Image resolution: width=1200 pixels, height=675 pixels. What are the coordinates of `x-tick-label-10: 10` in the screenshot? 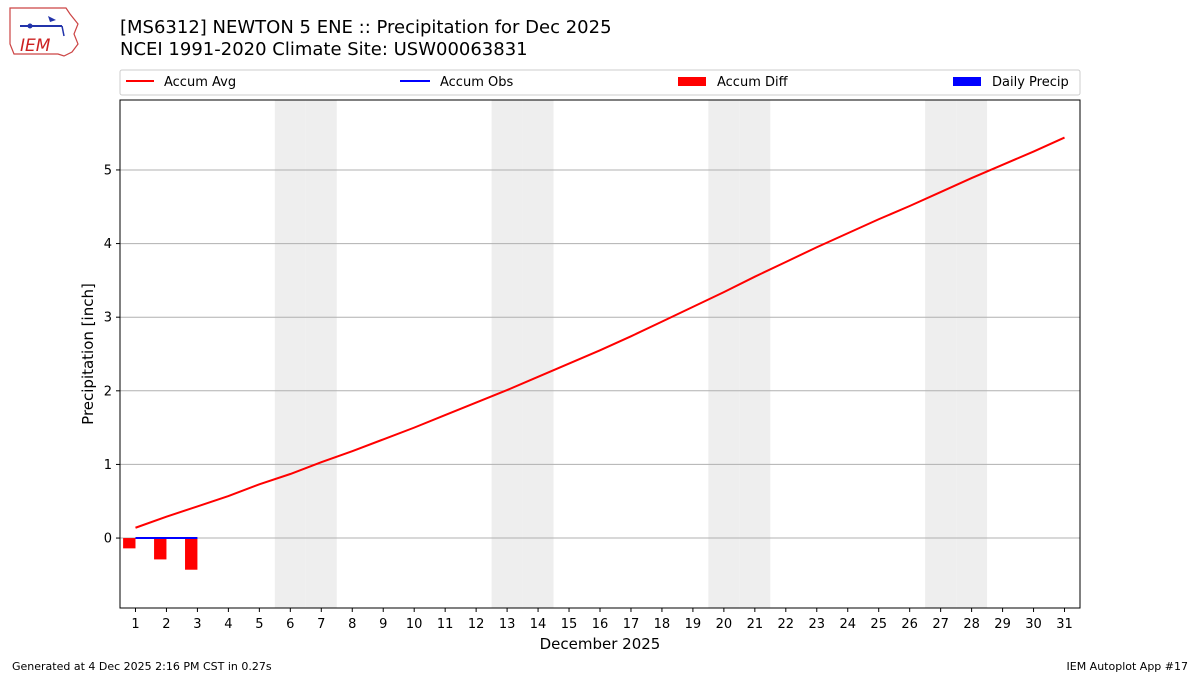 It's located at (414, 624).